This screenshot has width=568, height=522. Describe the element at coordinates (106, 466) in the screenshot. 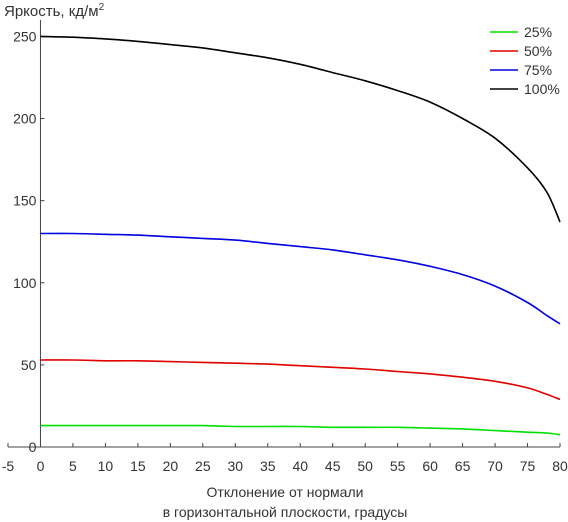

I see `x-tick-label: 10` at that location.